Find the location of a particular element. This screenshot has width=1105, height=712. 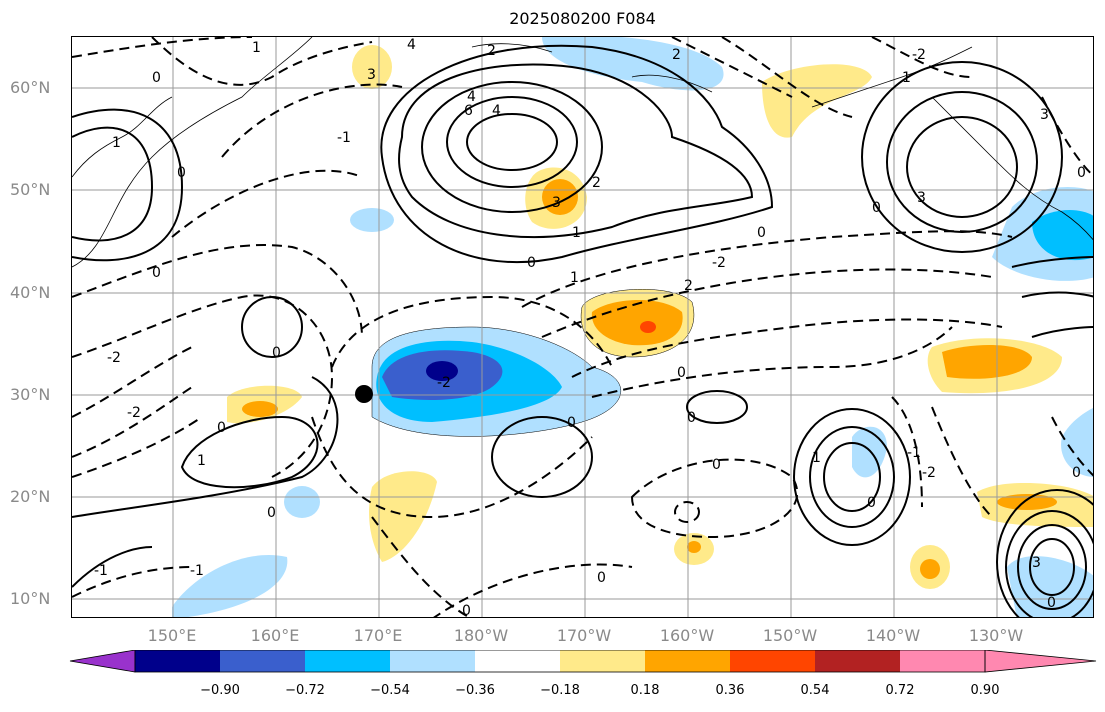

colorbar-tick-label: −0.72 is located at coordinates (305, 690).